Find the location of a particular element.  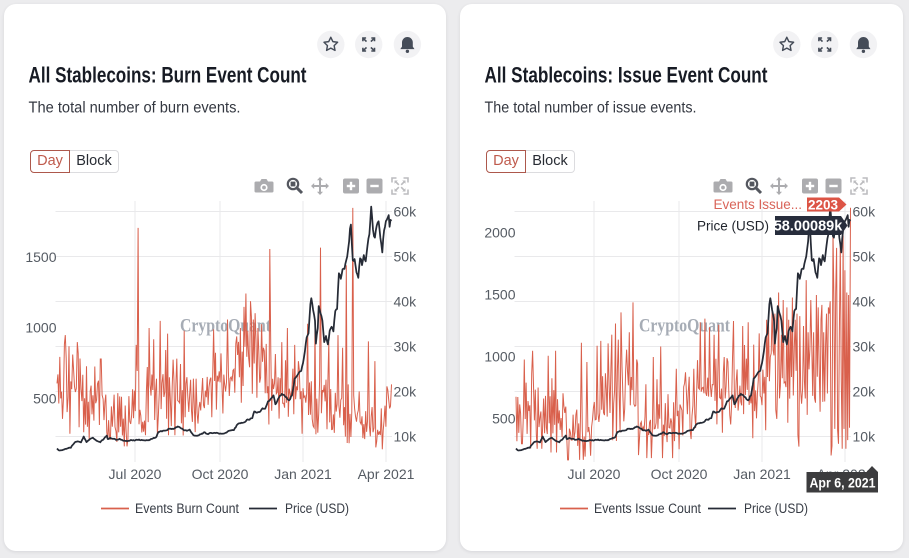

svg-text: Apr 2021 is located at coordinates (386, 474).